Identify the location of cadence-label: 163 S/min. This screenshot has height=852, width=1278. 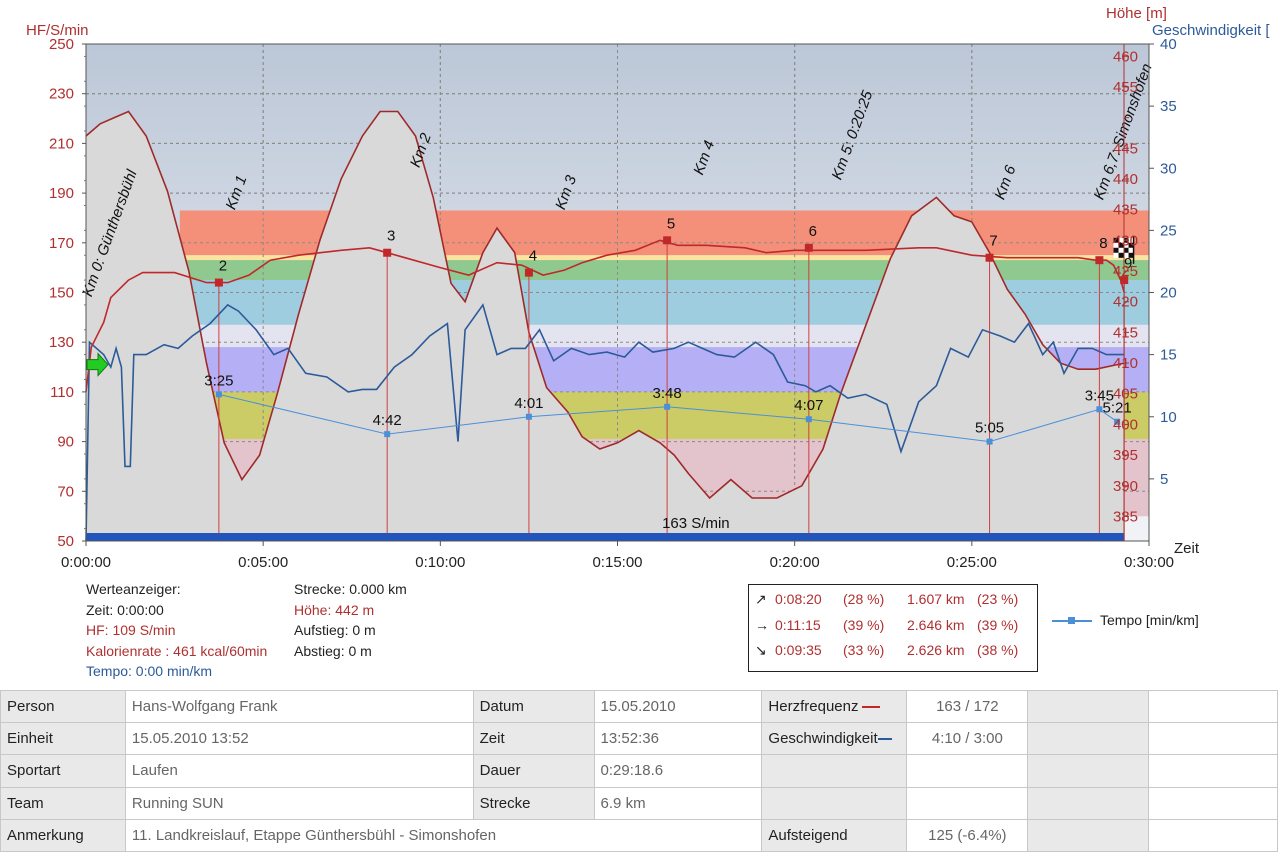
(696, 523).